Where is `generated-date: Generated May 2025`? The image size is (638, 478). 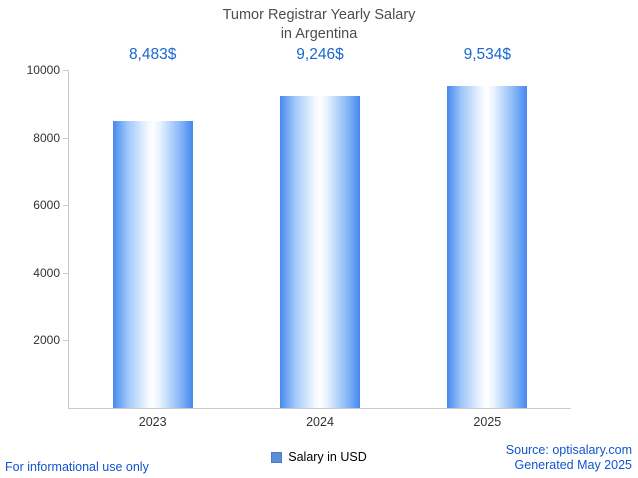
generated-date: Generated May 2025 is located at coordinates (573, 465).